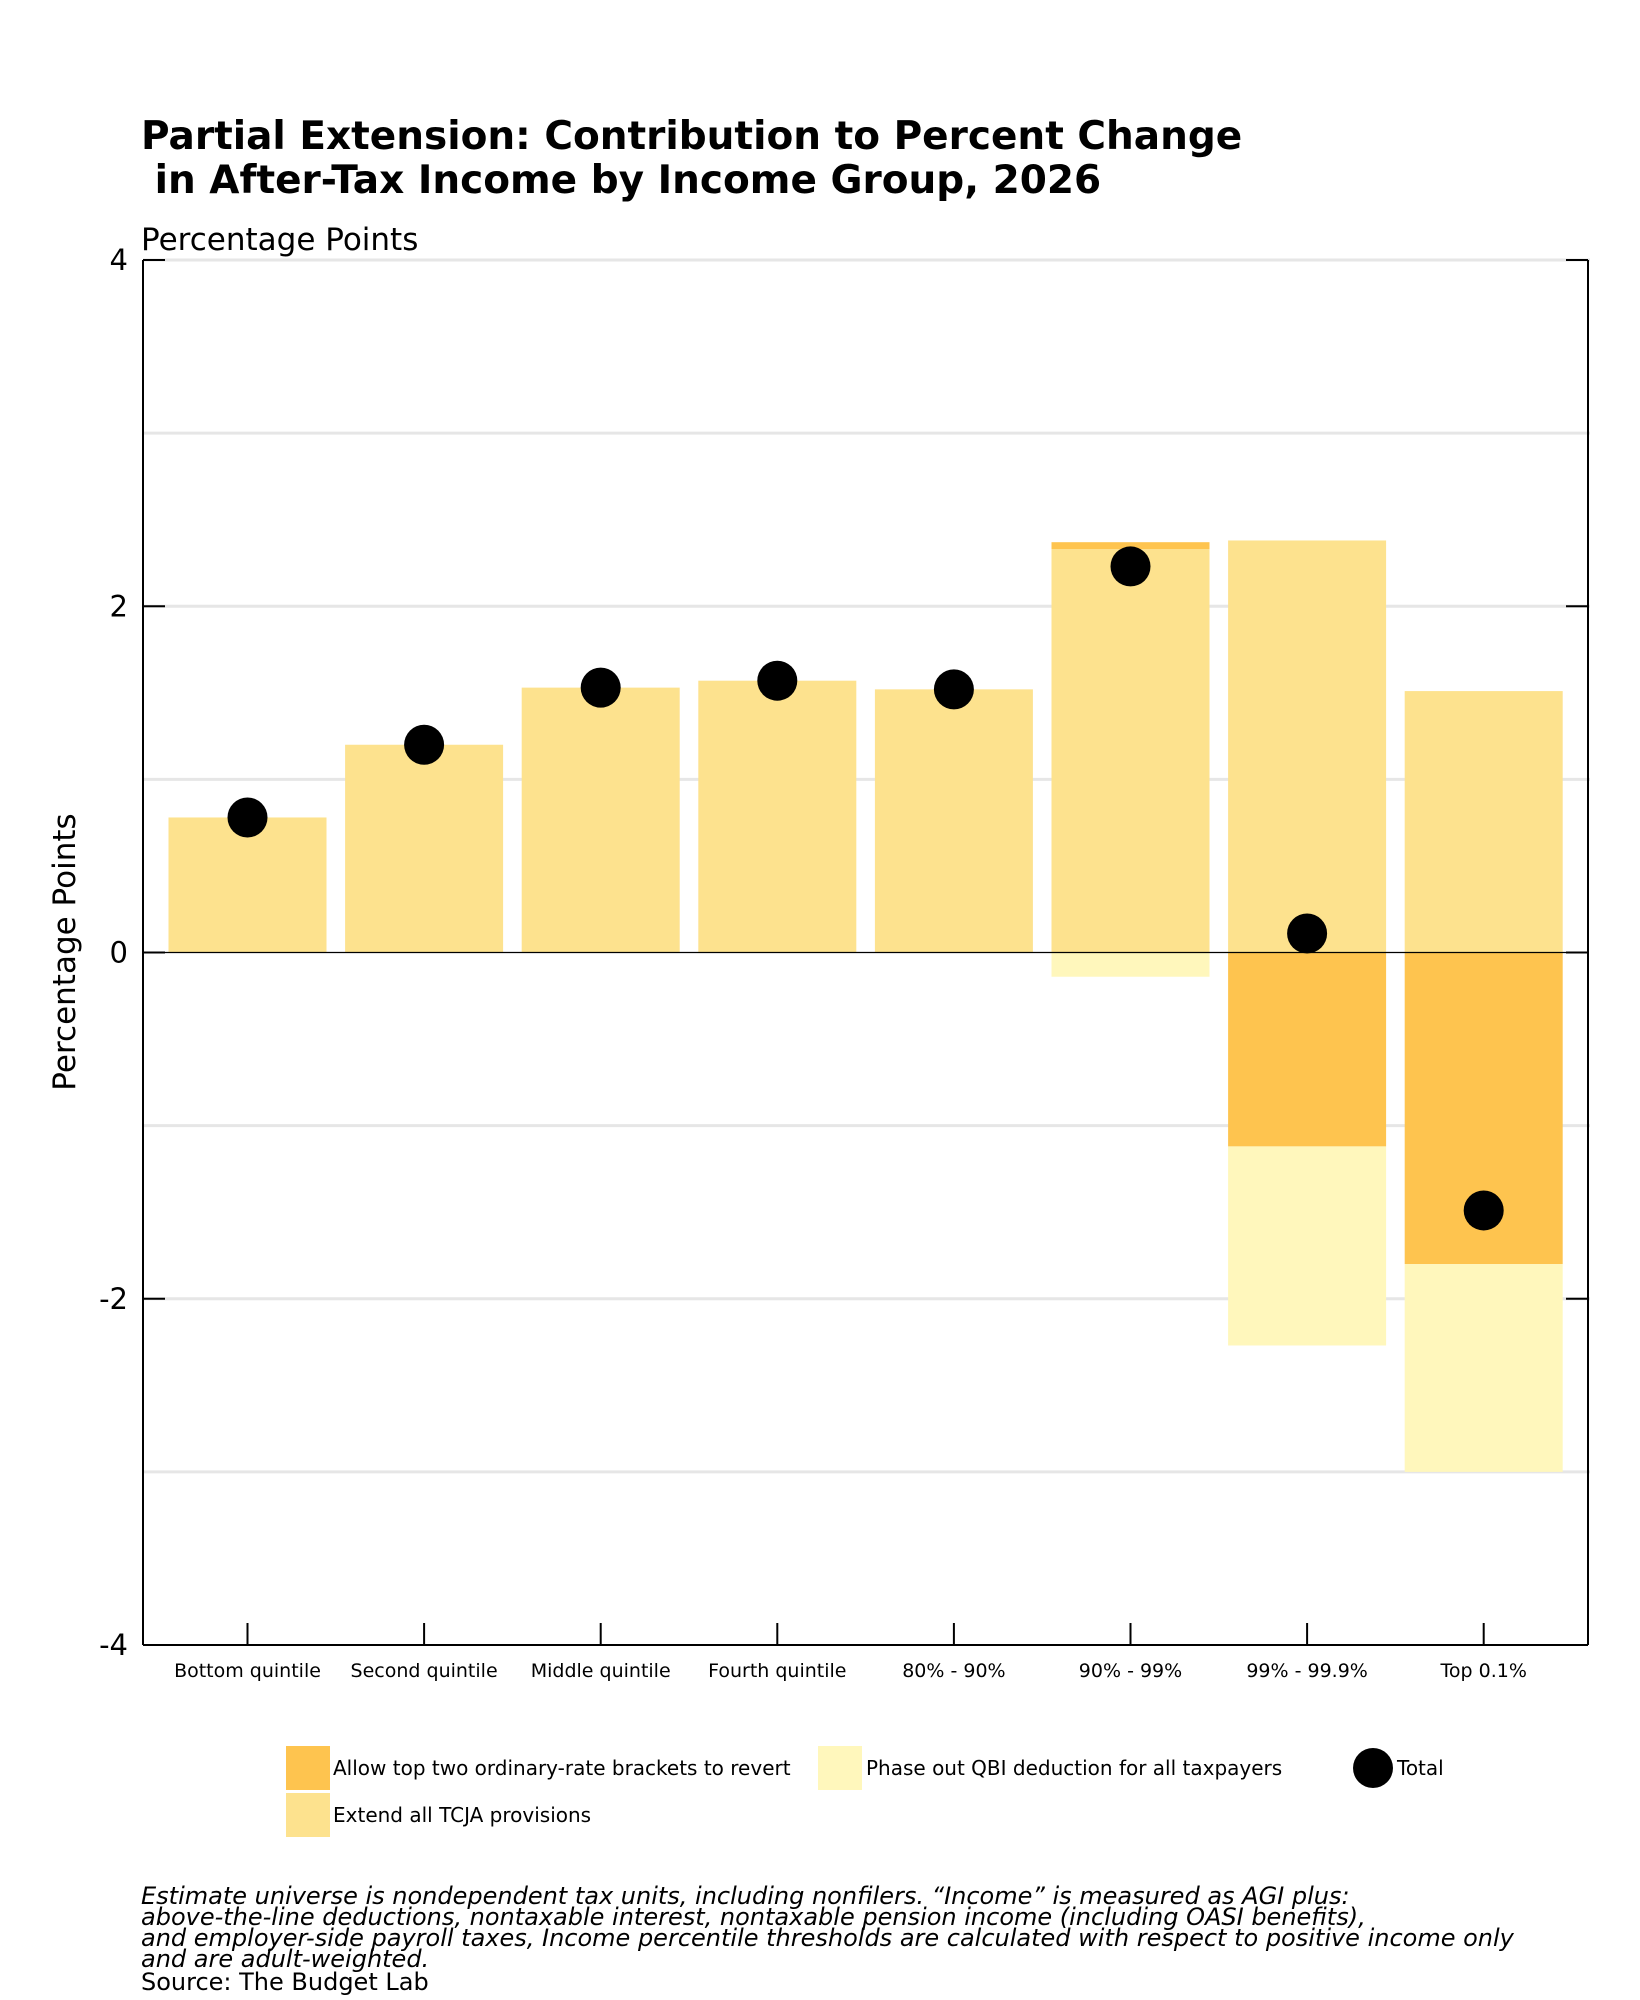 The width and height of the screenshot is (1640, 2000). What do you see at coordinates (279, 240) in the screenshot?
I see `chart-subtitle: Percentage Points` at bounding box center [279, 240].